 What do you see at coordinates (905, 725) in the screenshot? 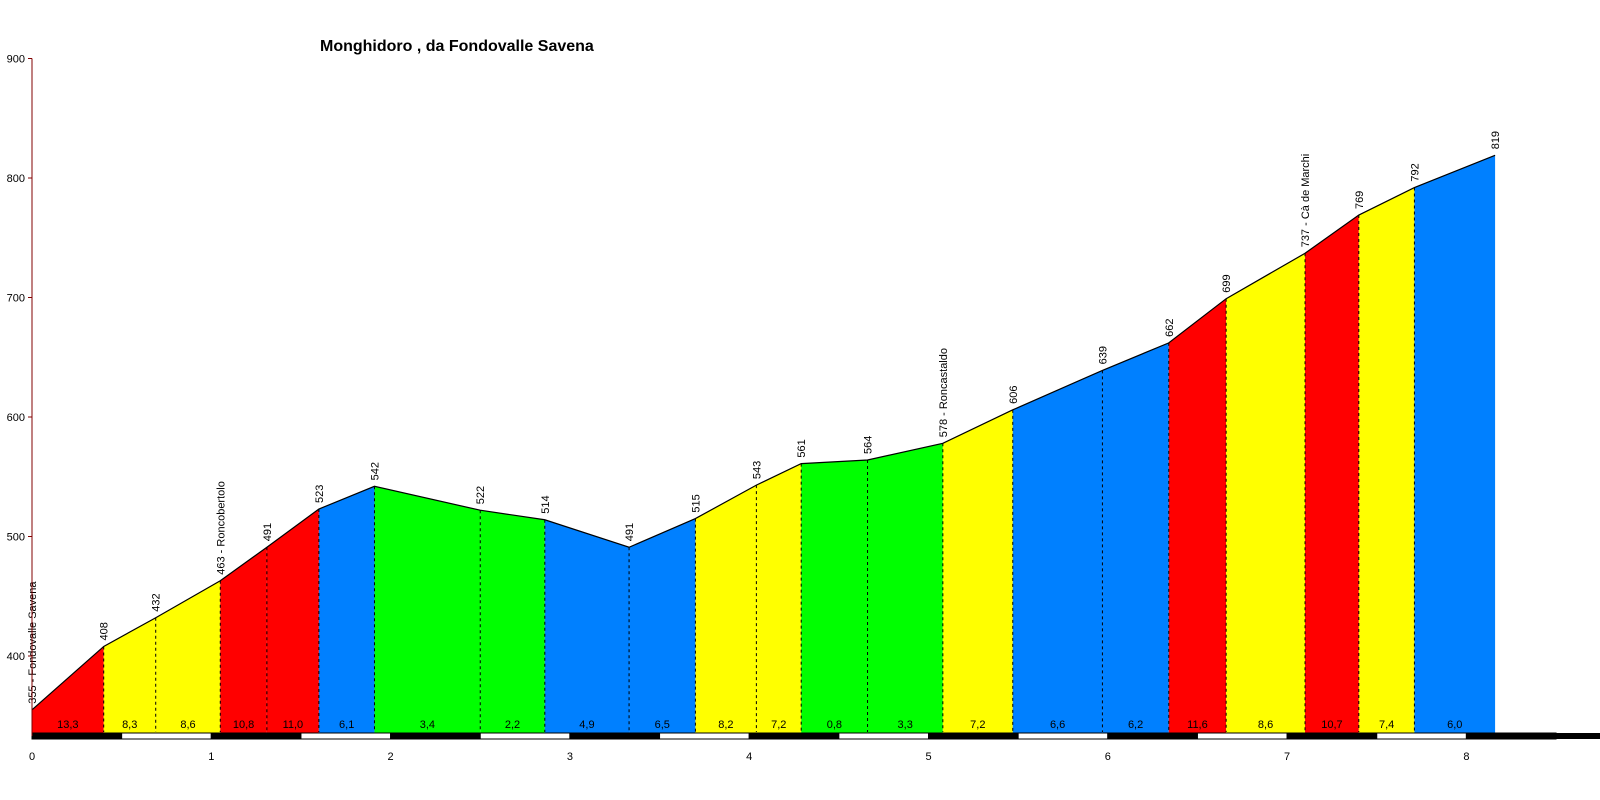
I see `gradient-label: 3,3` at bounding box center [905, 725].